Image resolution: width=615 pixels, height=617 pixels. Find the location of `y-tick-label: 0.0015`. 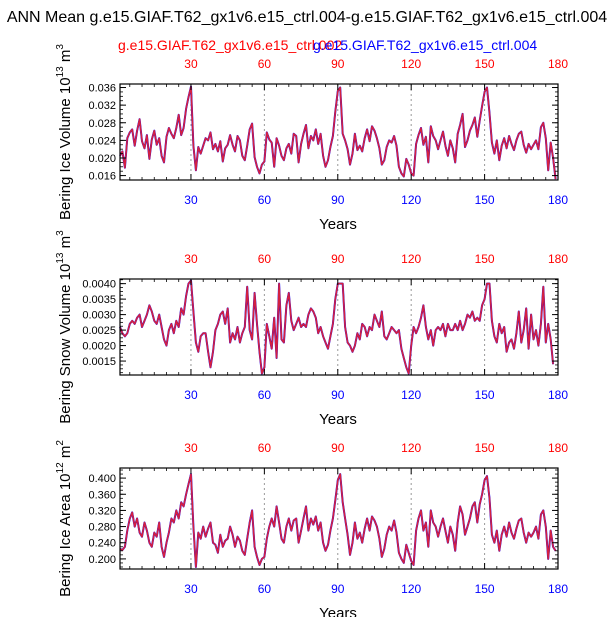

y-tick-label: 0.0015 is located at coordinates (99, 362).